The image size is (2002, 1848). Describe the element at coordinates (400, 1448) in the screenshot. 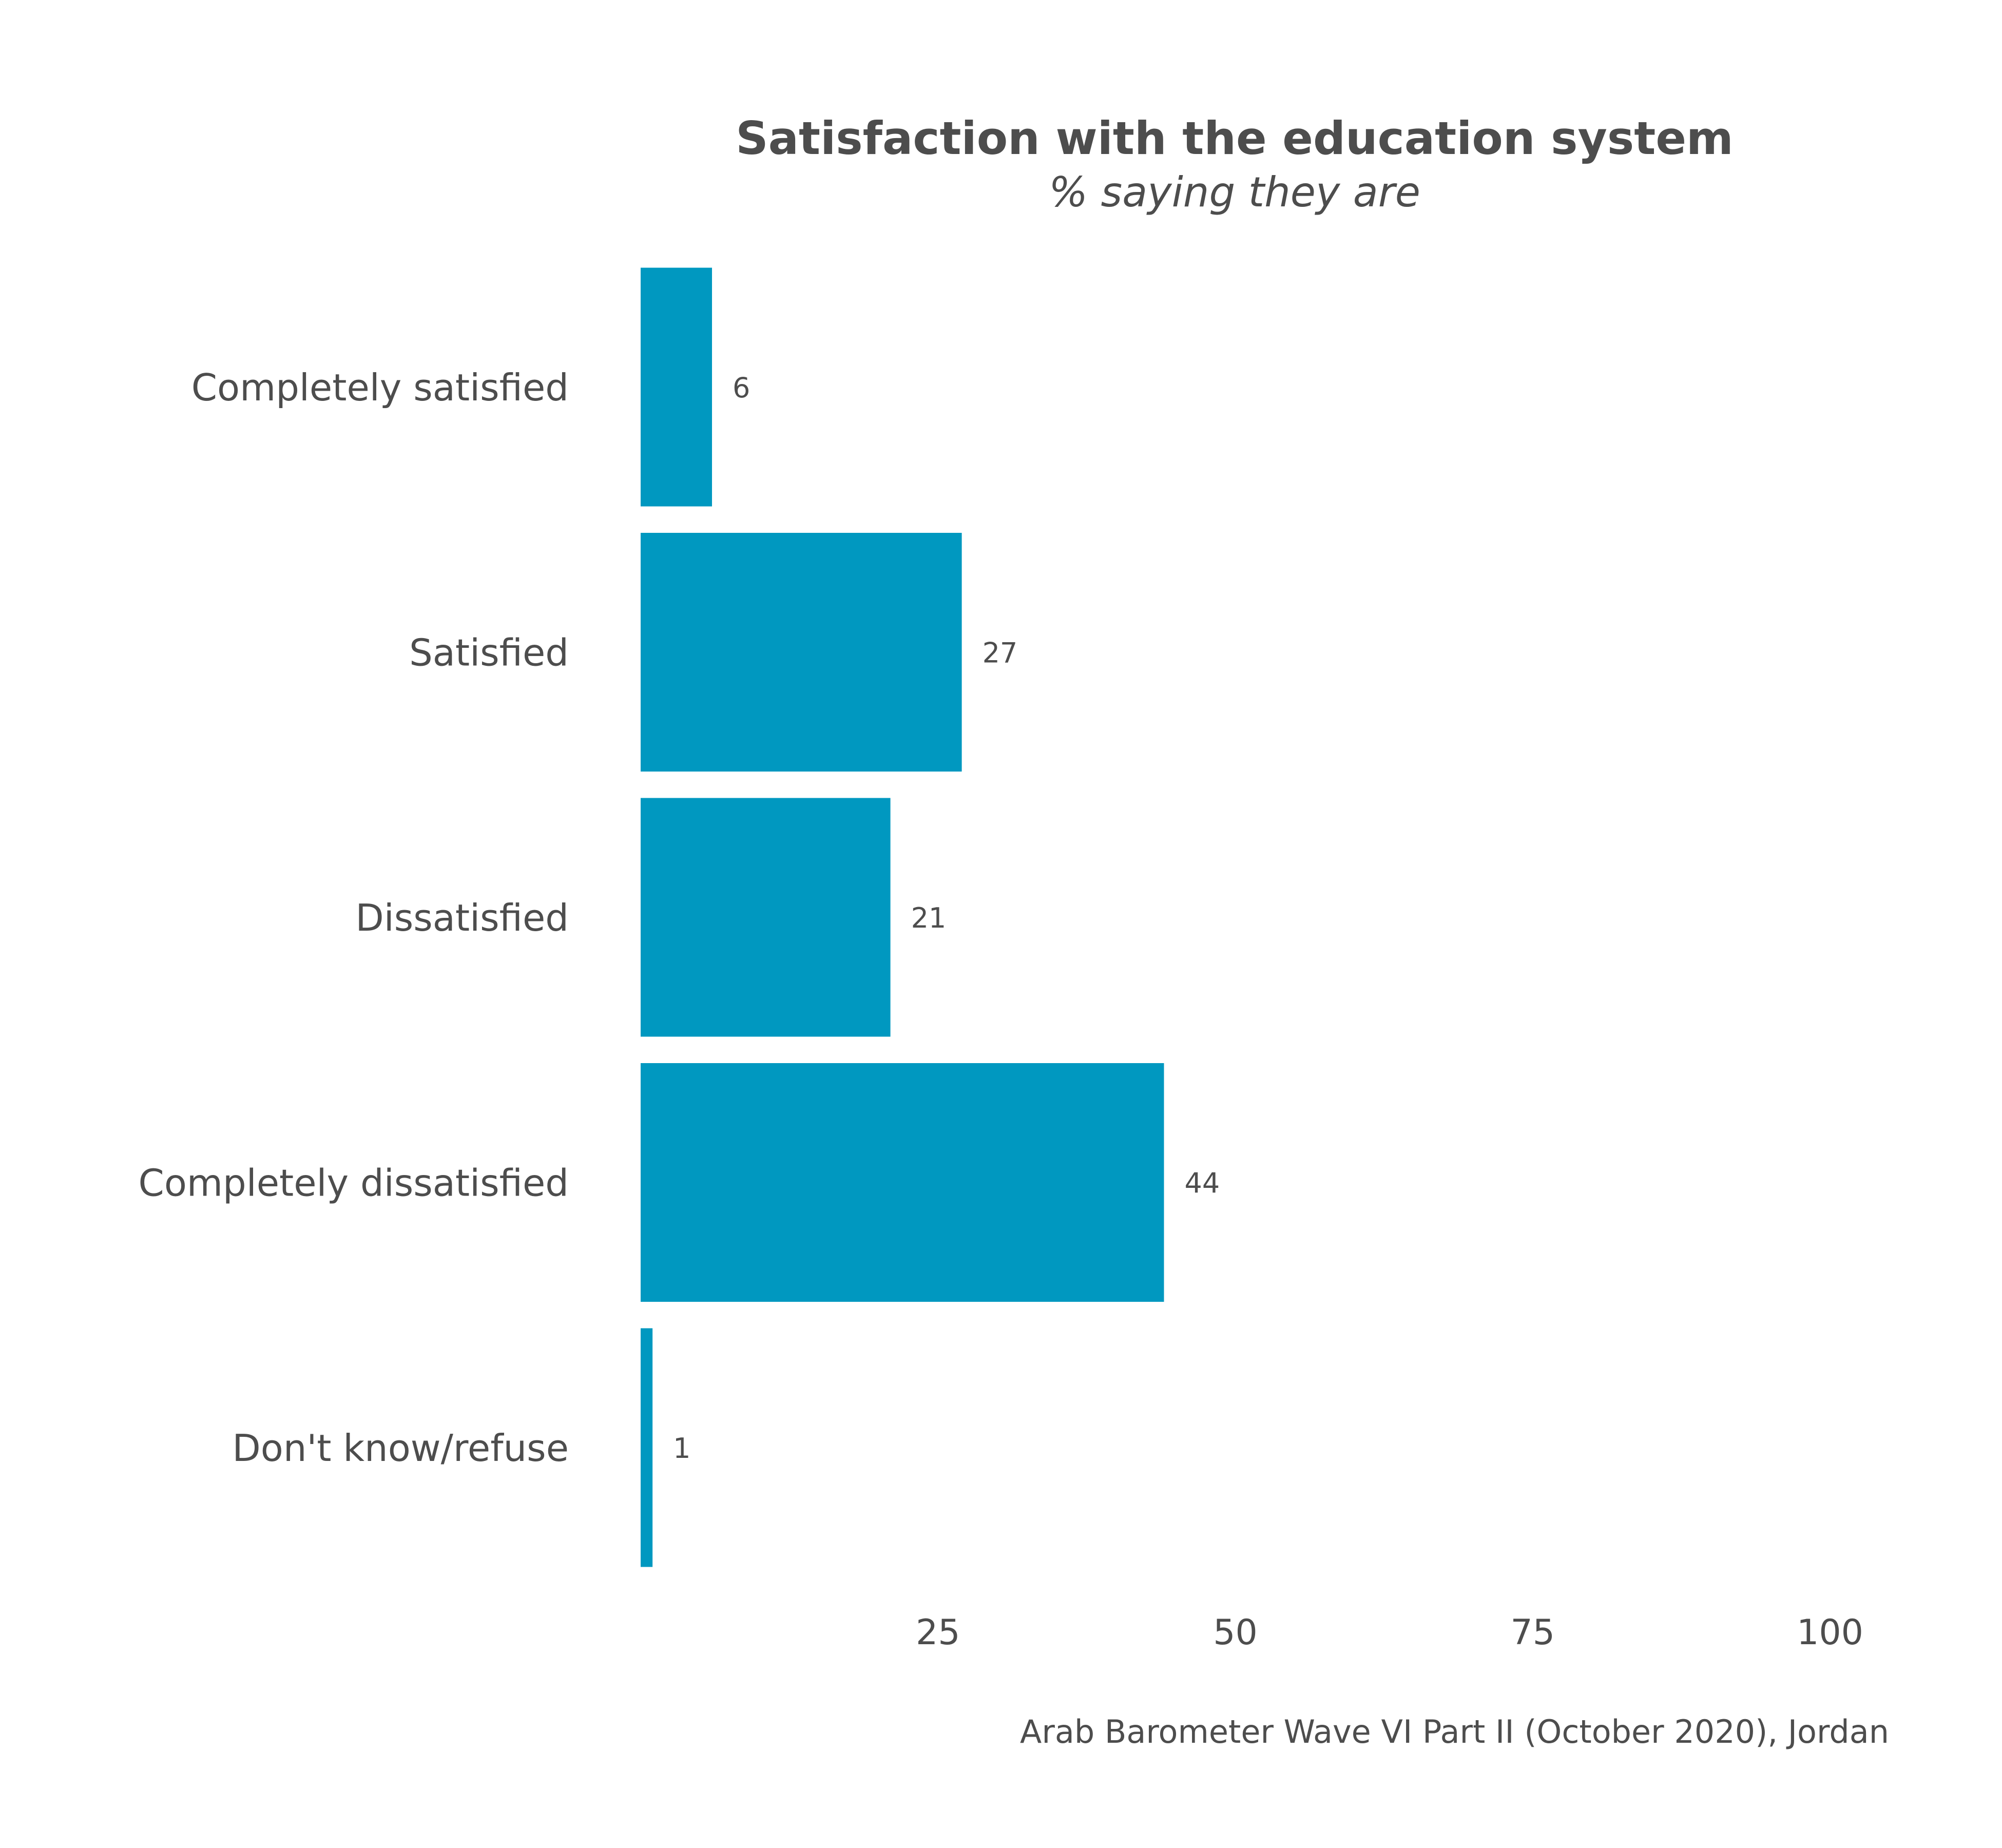

I see `category-label: Don't know/refuse` at that location.